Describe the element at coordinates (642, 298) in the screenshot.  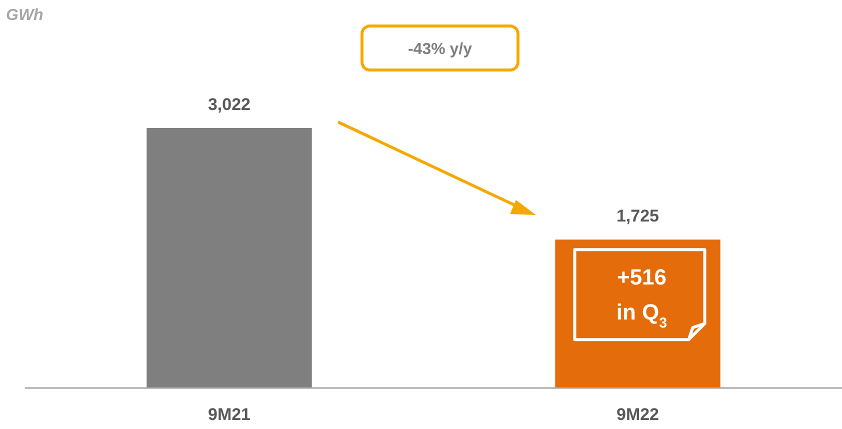
I see `annotation: +516 in Q$_{3}$` at that location.